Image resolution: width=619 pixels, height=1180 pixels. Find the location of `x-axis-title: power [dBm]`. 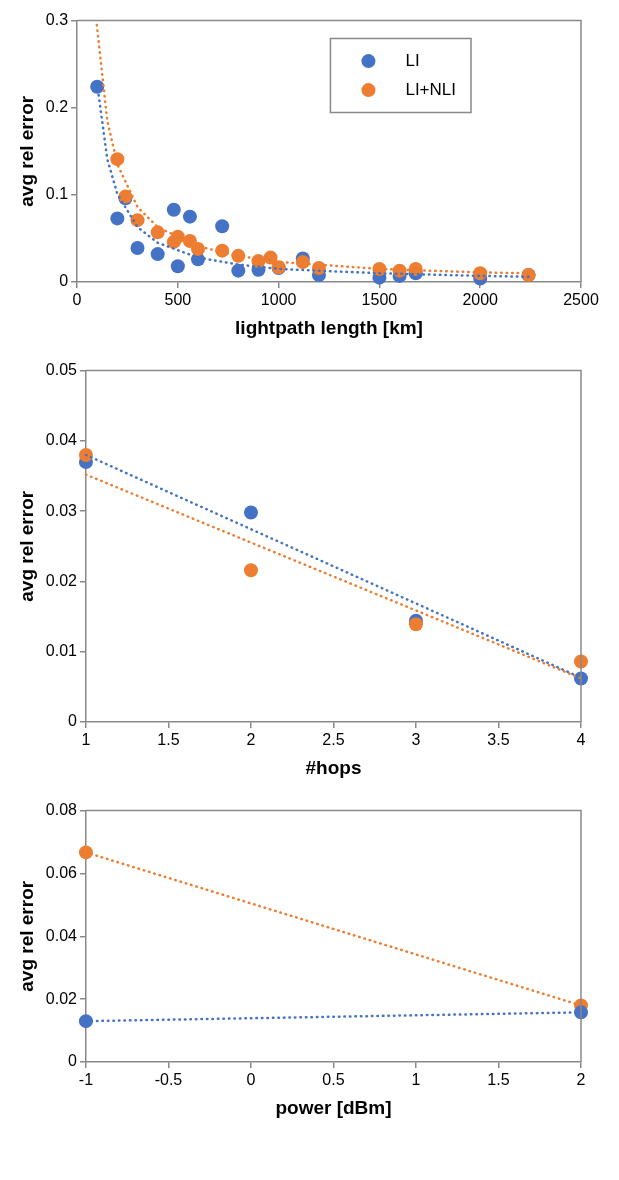

x-axis-title: power [dBm] is located at coordinates (333, 1107).